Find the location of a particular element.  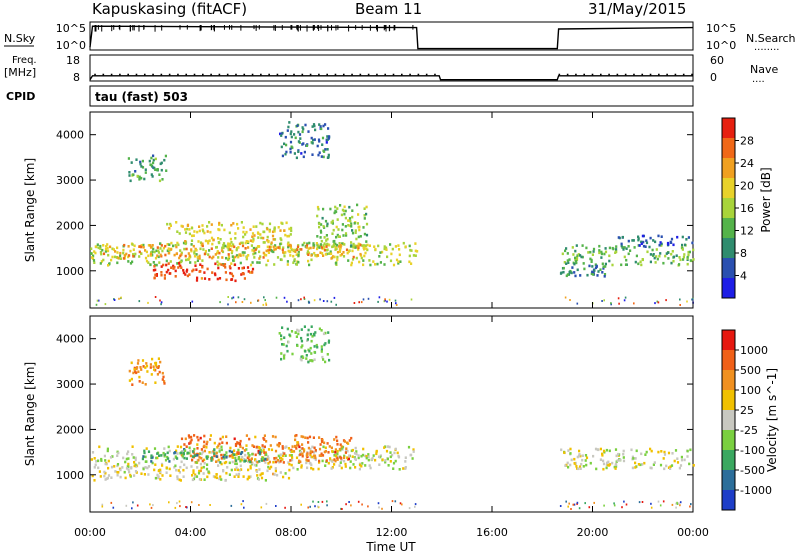

strip2-left-label-2: [MHz] is located at coordinates (20, 72).